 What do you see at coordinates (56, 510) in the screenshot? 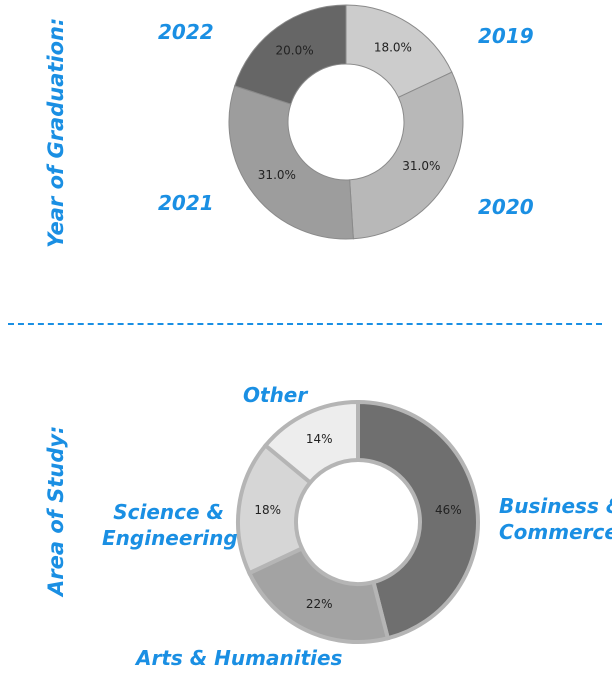
I see `study-chart-title: Area of Study:` at bounding box center [56, 510].